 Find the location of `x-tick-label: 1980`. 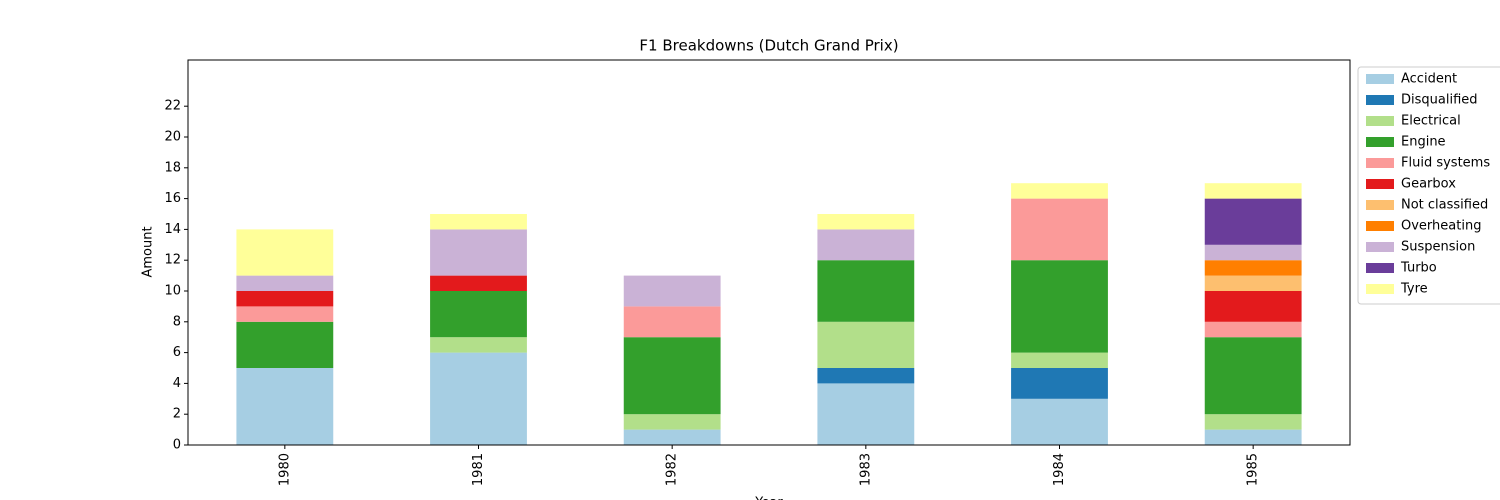

x-tick-label: 1980 is located at coordinates (284, 469).